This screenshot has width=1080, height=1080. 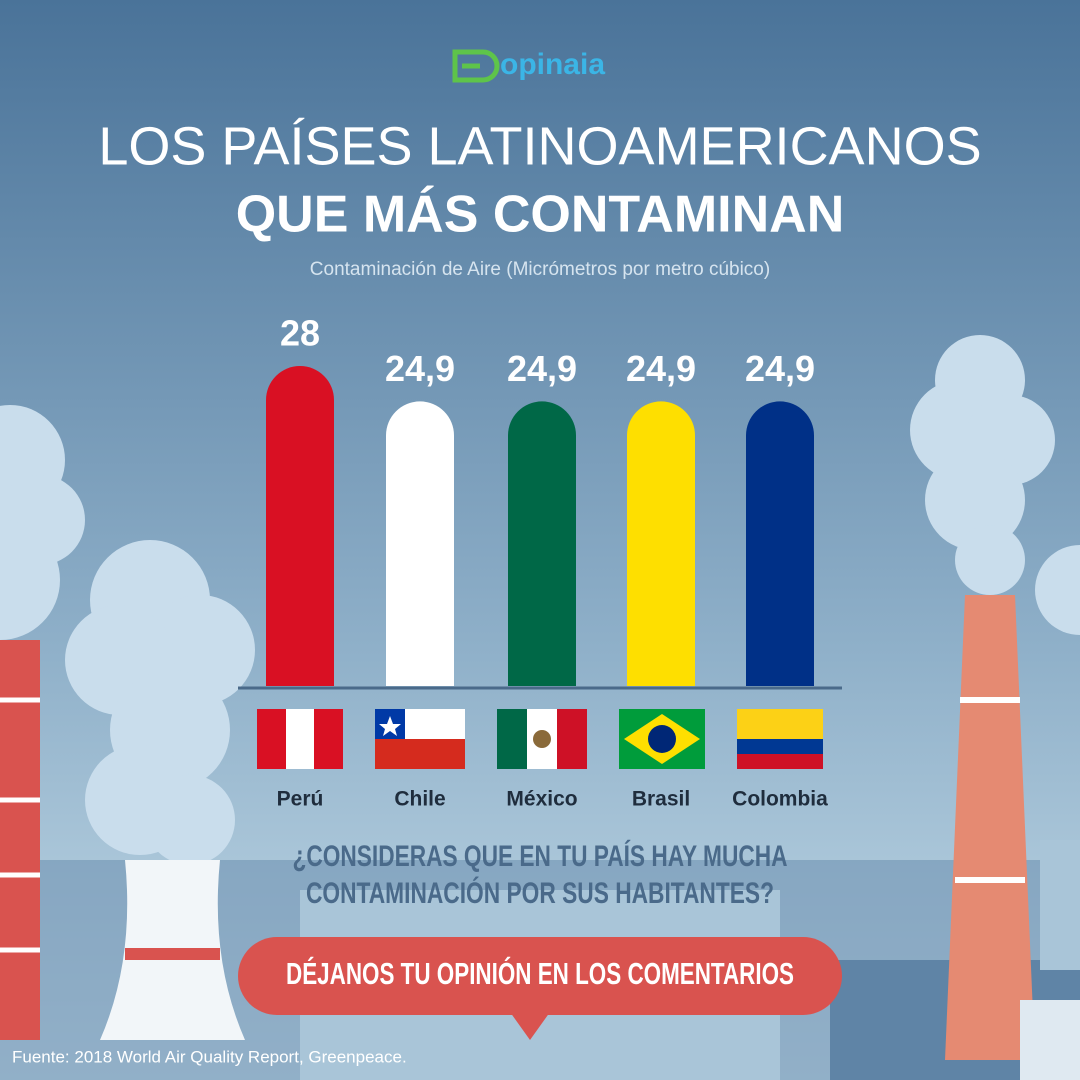 What do you see at coordinates (780, 799) in the screenshot?
I see `category-label: Colombia` at bounding box center [780, 799].